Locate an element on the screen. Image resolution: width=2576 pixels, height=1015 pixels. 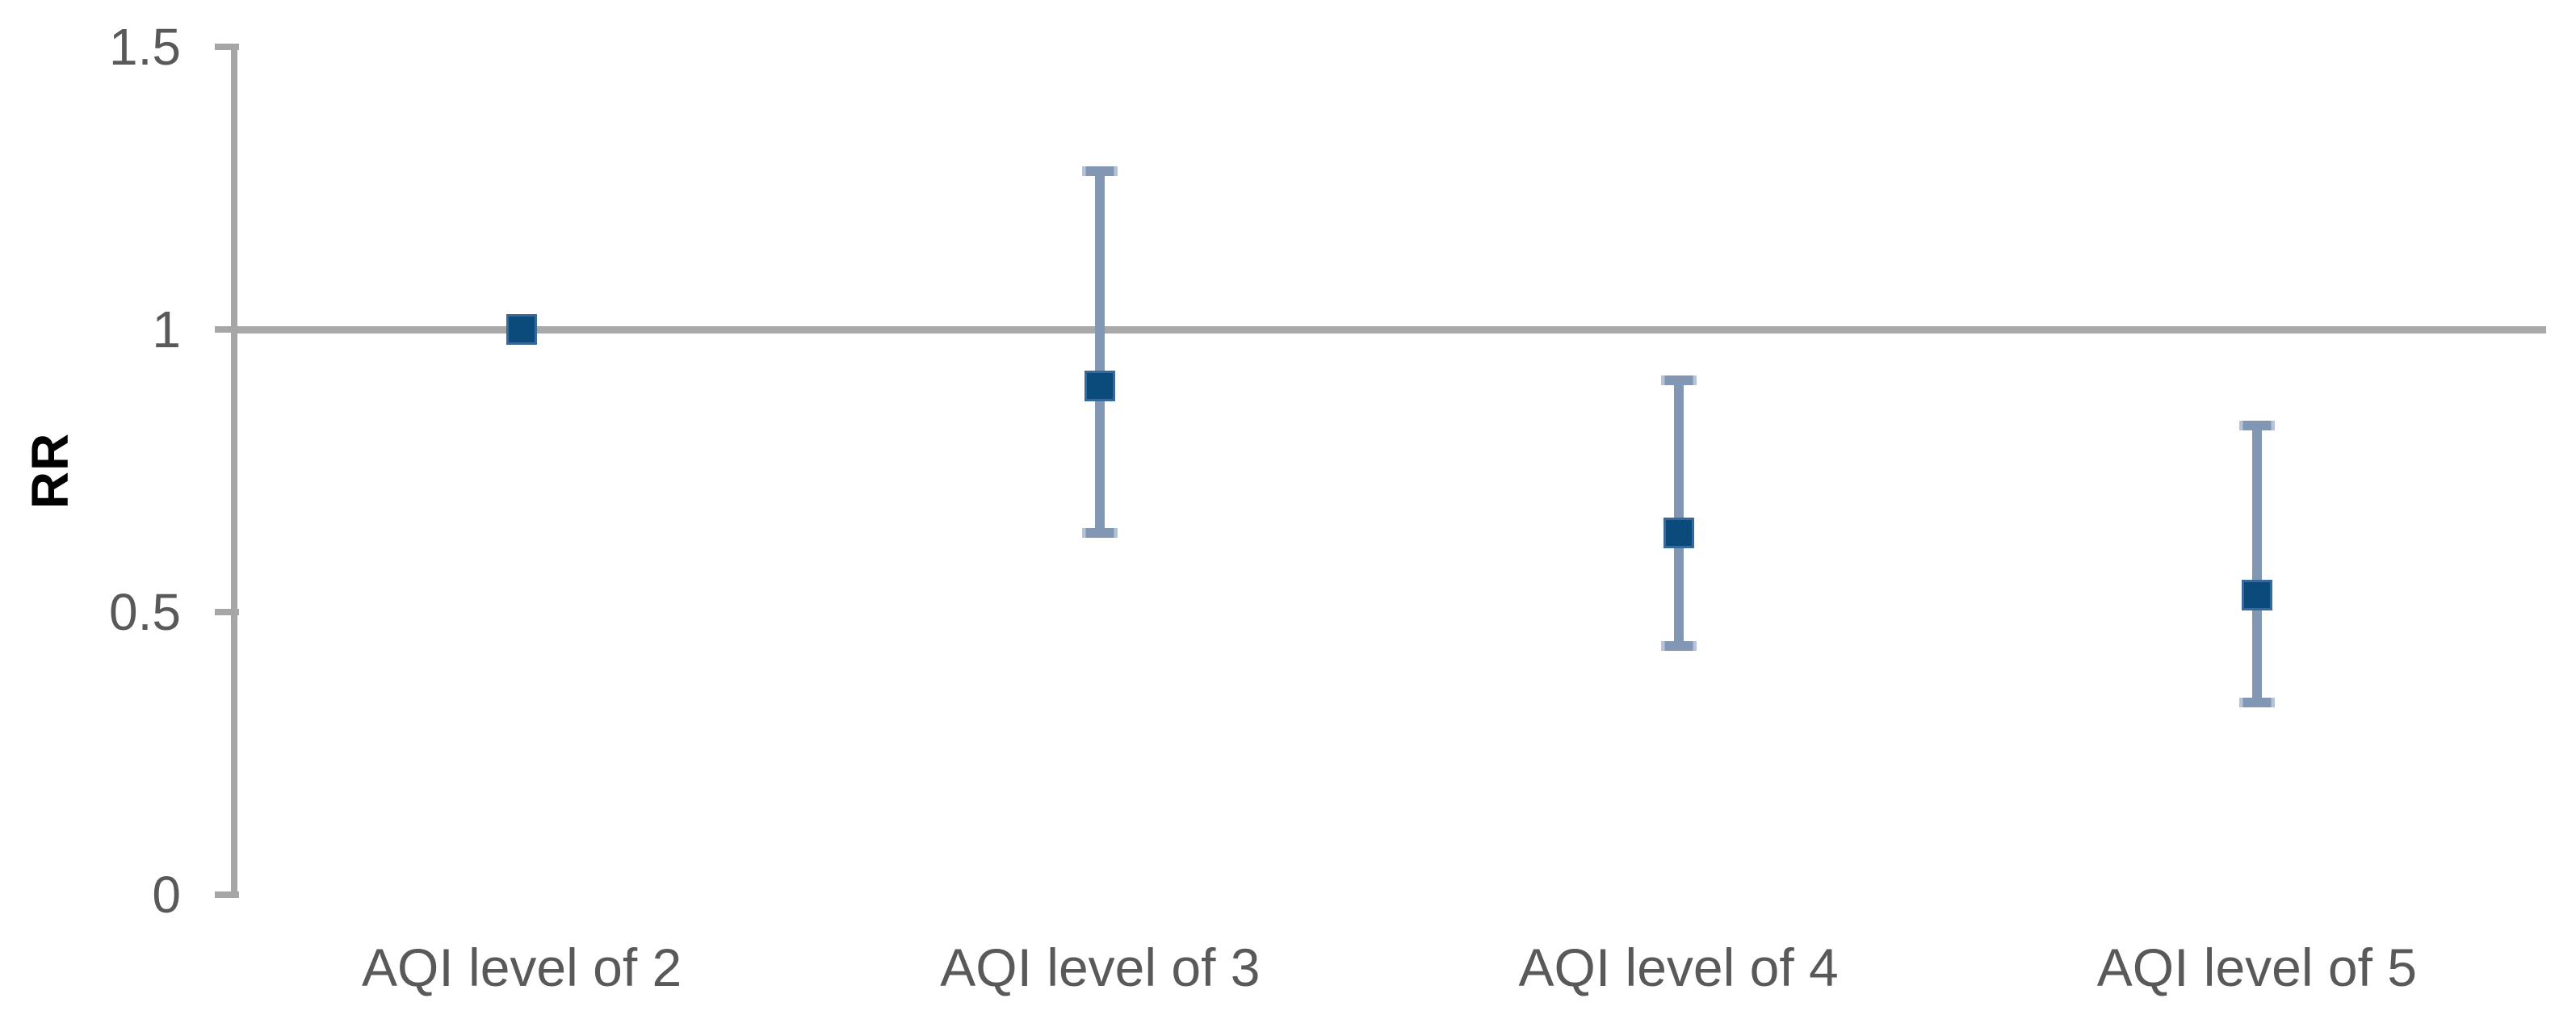
y-axis-title: RR is located at coordinates (50, 471).